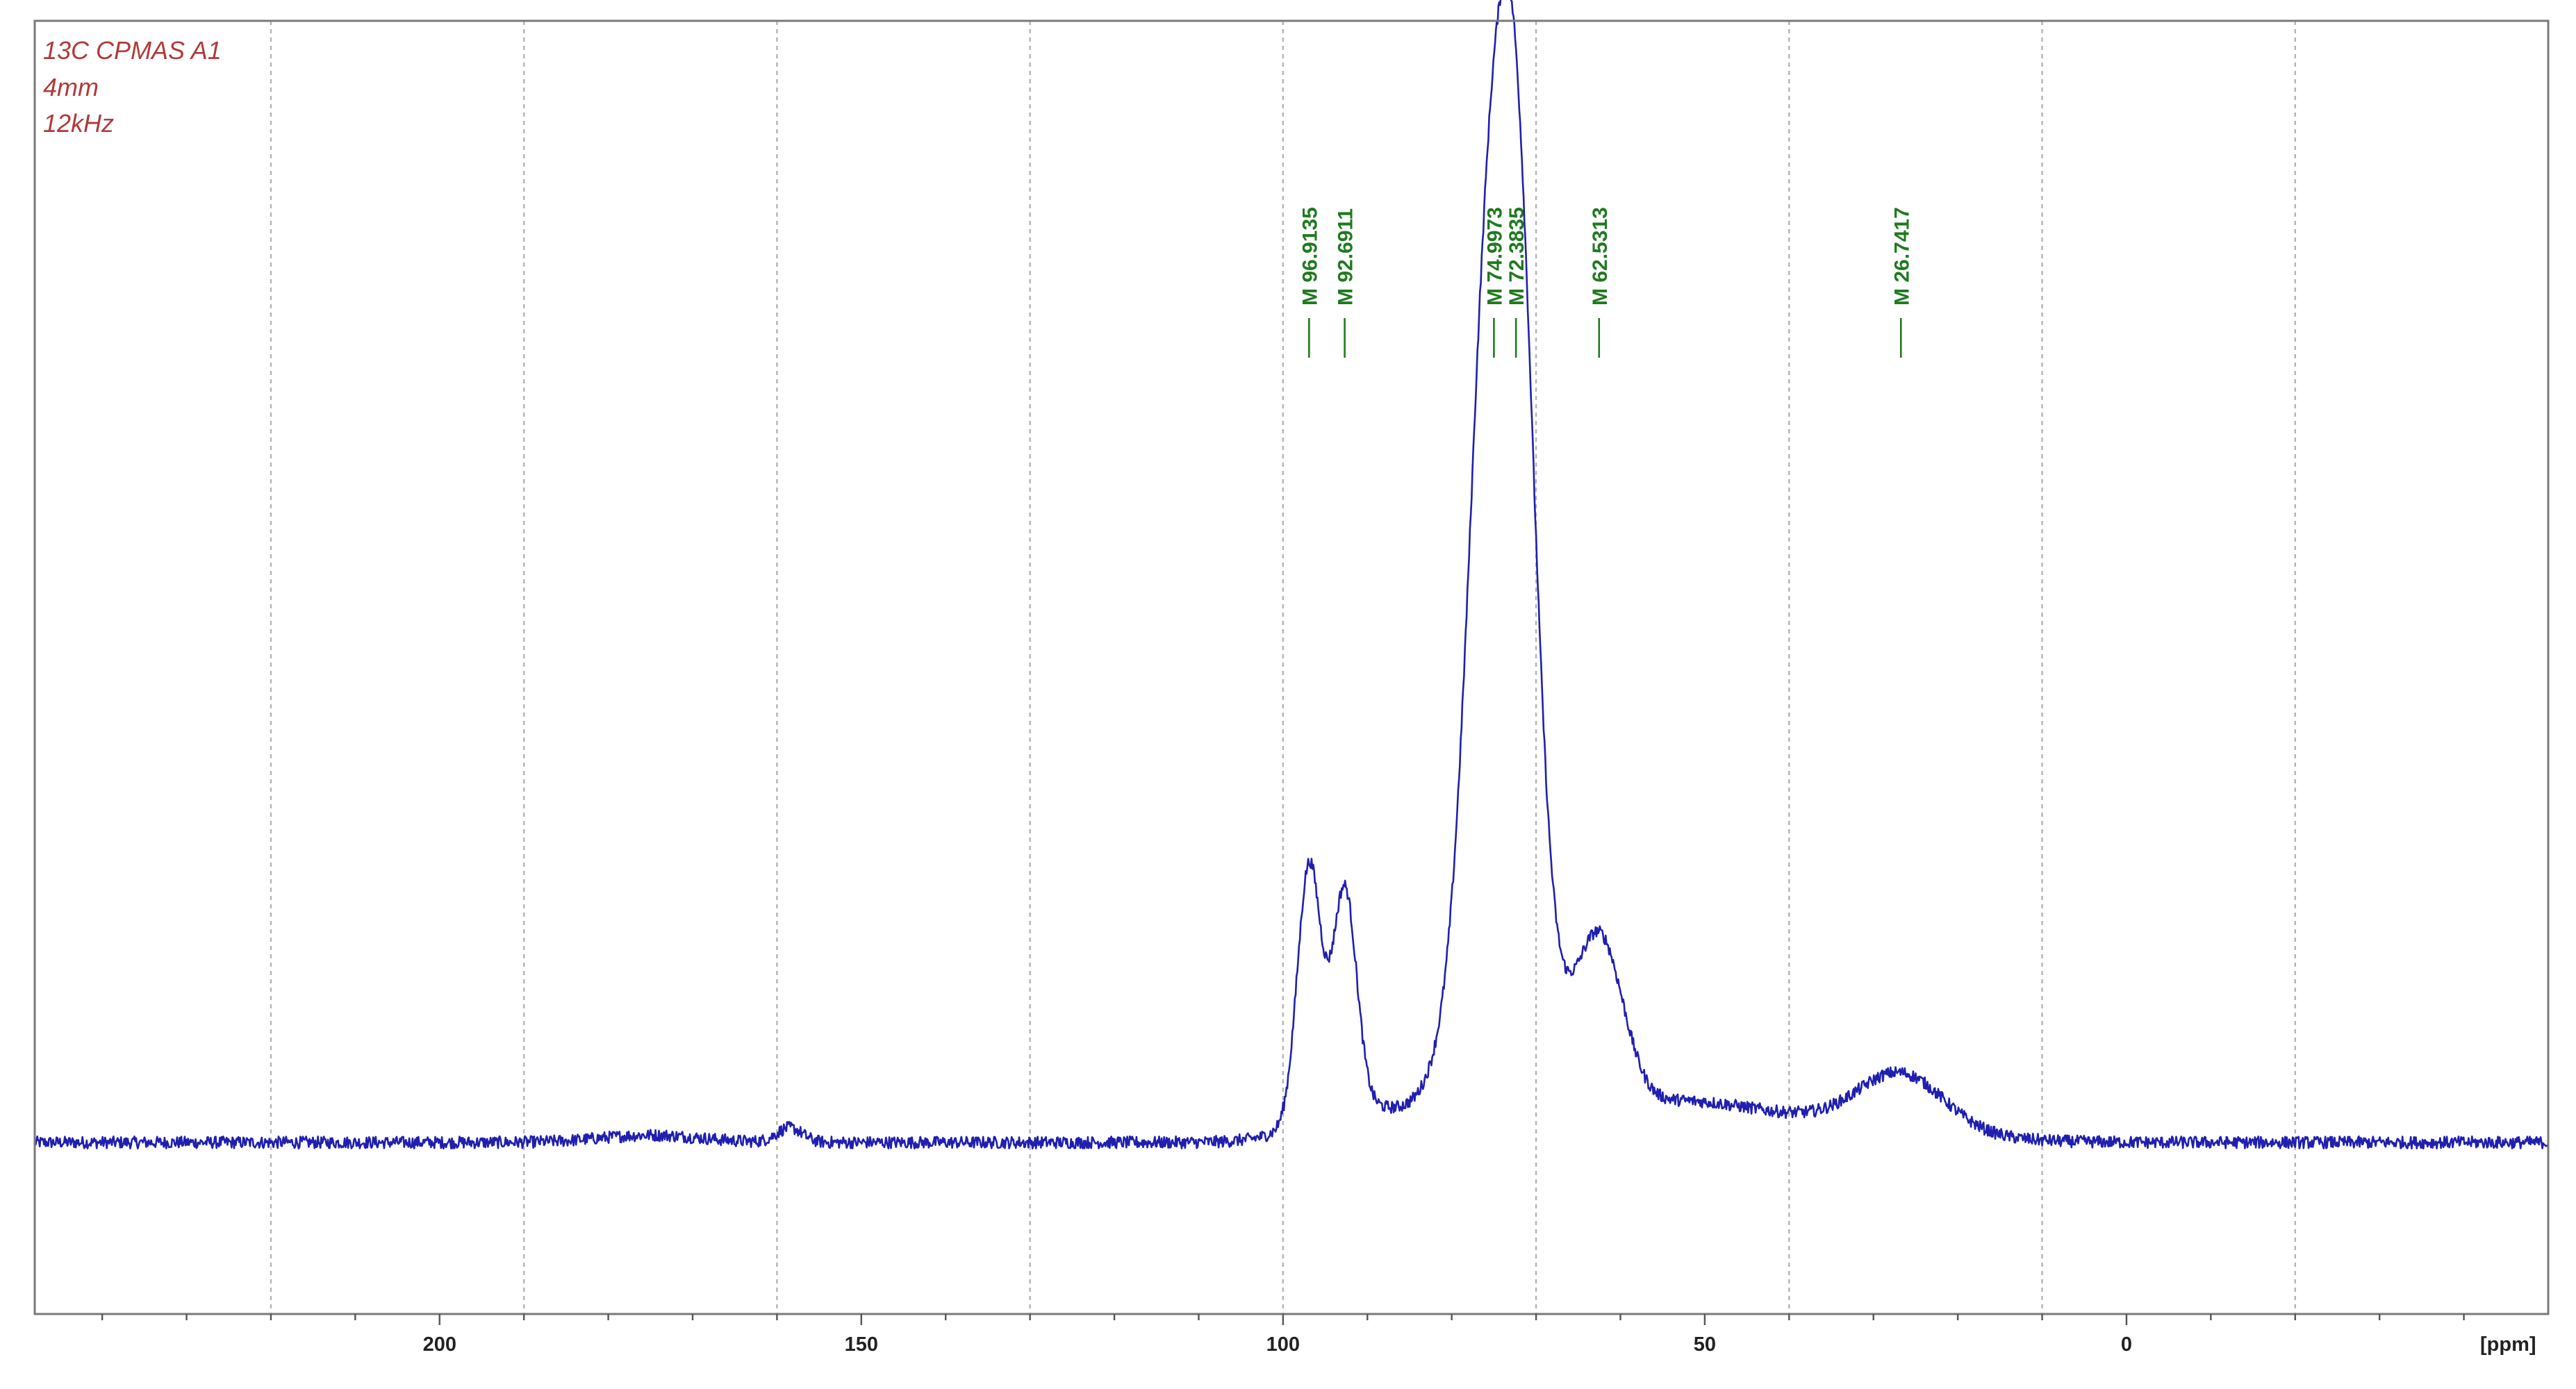  Describe the element at coordinates (1902, 256) in the screenshot. I see `peak-label: M 26.7417` at that location.